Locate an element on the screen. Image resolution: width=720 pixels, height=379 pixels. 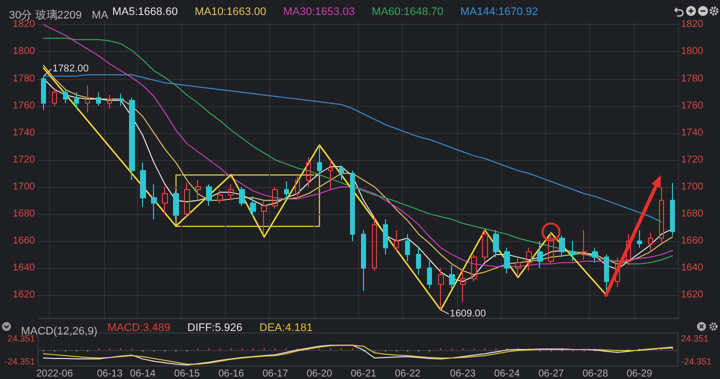
y-tick-label: 1700 is located at coordinates (24, 186).